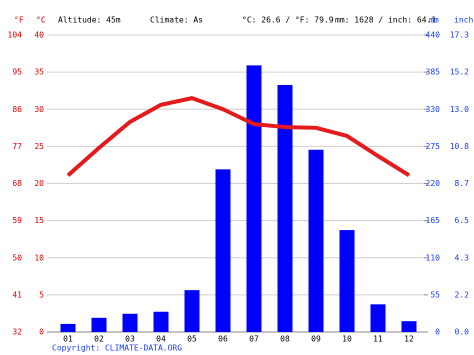 The height and width of the screenshot is (355, 474). Describe the element at coordinates (161, 339) in the screenshot. I see `x-tick-label: 04` at that location.